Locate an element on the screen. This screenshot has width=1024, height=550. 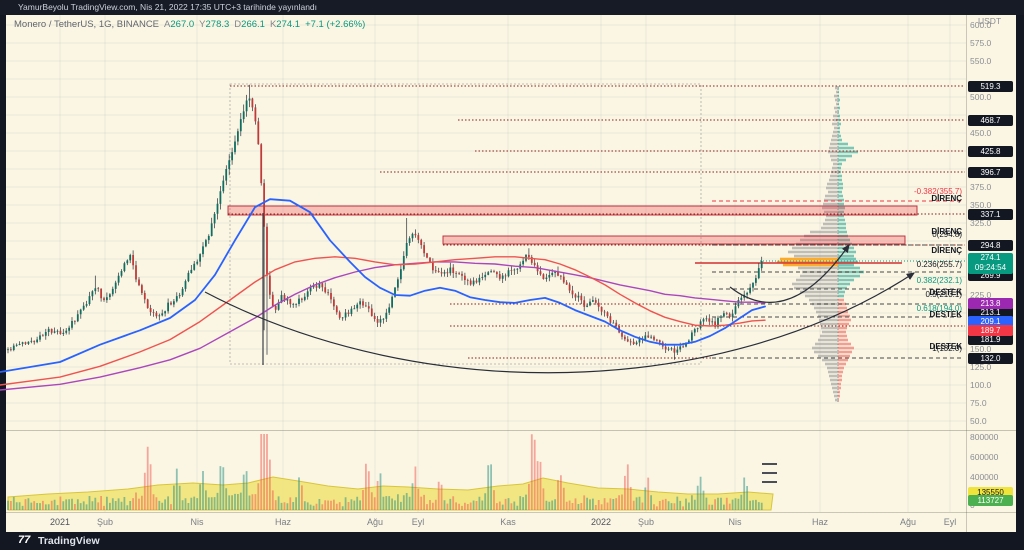
volume-scale-label: 600000 is located at coordinates (984, 457).